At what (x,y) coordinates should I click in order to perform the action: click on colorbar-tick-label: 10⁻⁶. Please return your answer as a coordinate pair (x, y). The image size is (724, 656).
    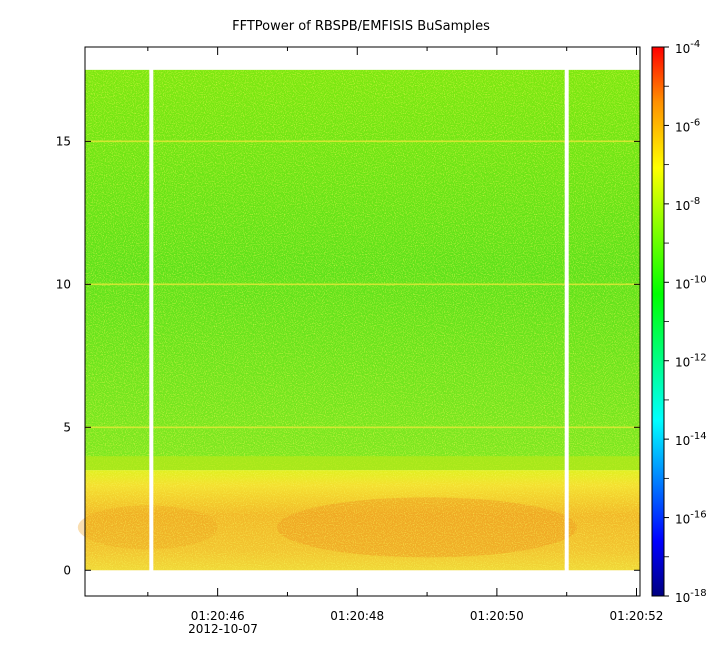
    Looking at the image, I should click on (687, 125).